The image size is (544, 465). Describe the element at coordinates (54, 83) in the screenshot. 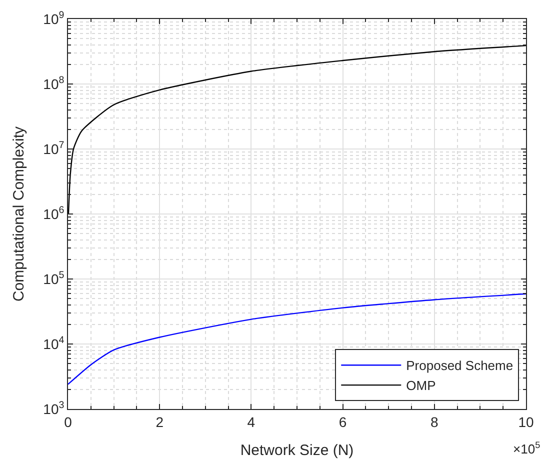

I see `y-tick-label: 10$^{8}$` at that location.